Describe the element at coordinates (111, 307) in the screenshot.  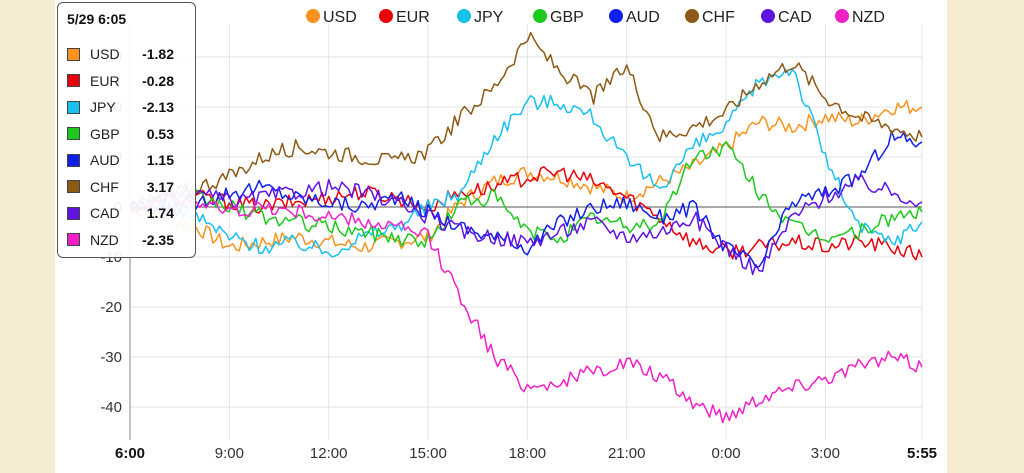
I see `y-tick-label: -20` at that location.